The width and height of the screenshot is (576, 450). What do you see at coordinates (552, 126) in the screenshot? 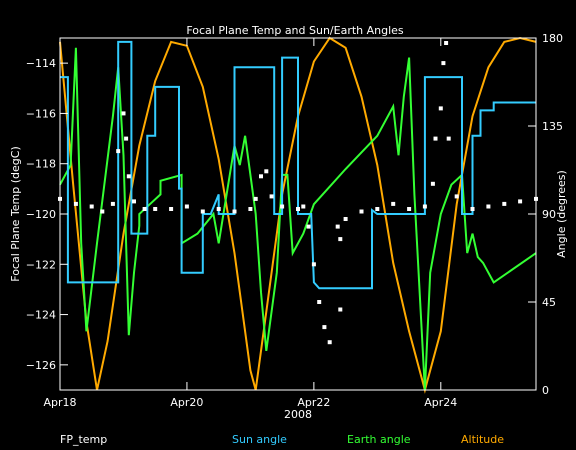
I see `y-right-tick-label: 135` at bounding box center [552, 126].